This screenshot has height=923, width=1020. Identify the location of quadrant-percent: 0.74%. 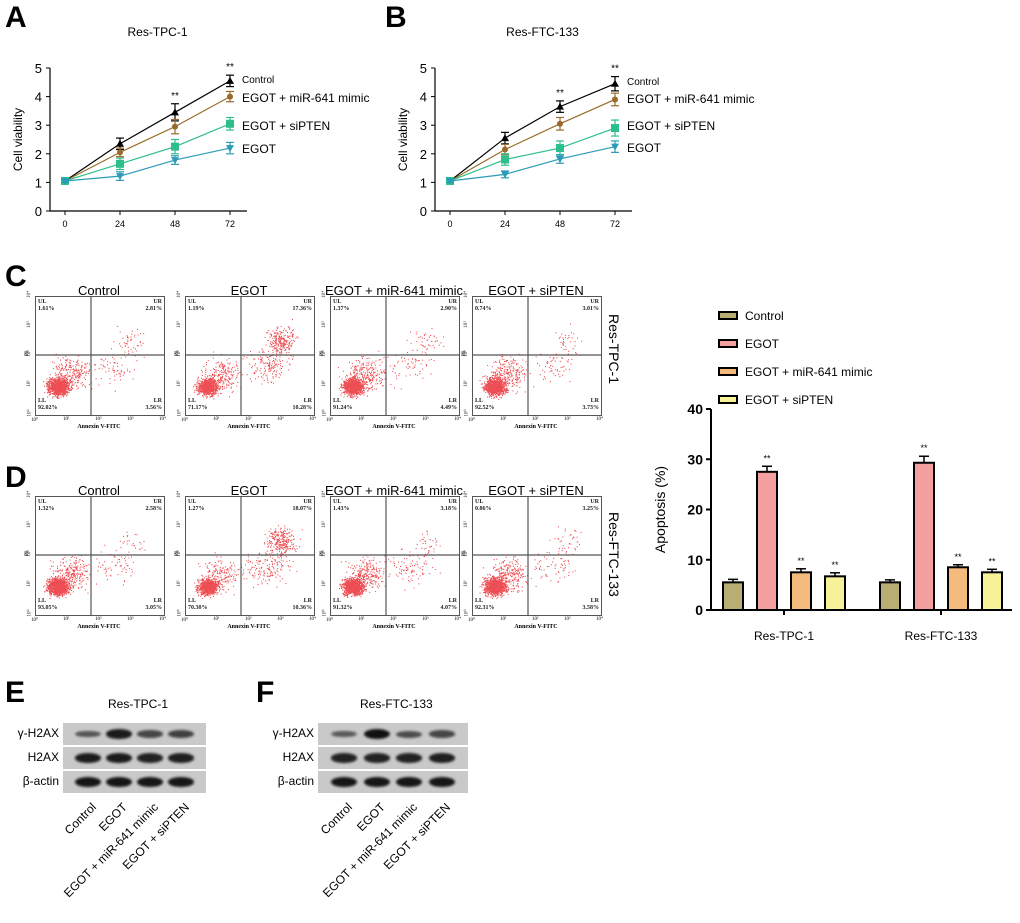
(483, 309).